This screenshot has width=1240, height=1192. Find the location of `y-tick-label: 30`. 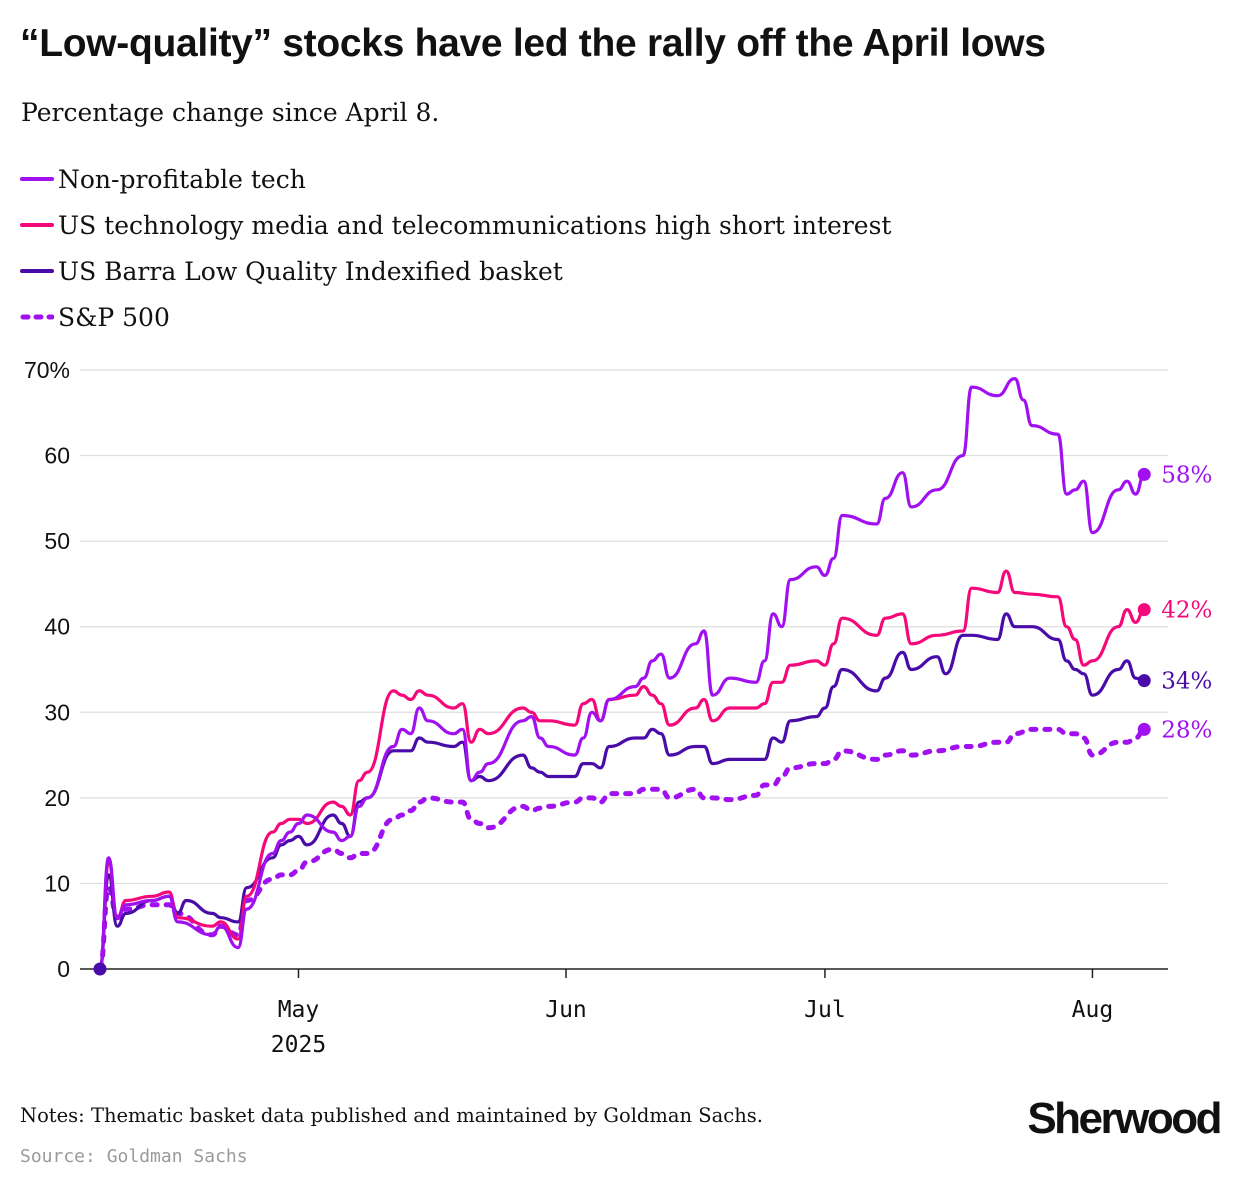

y-tick-label: 30 is located at coordinates (57, 712).